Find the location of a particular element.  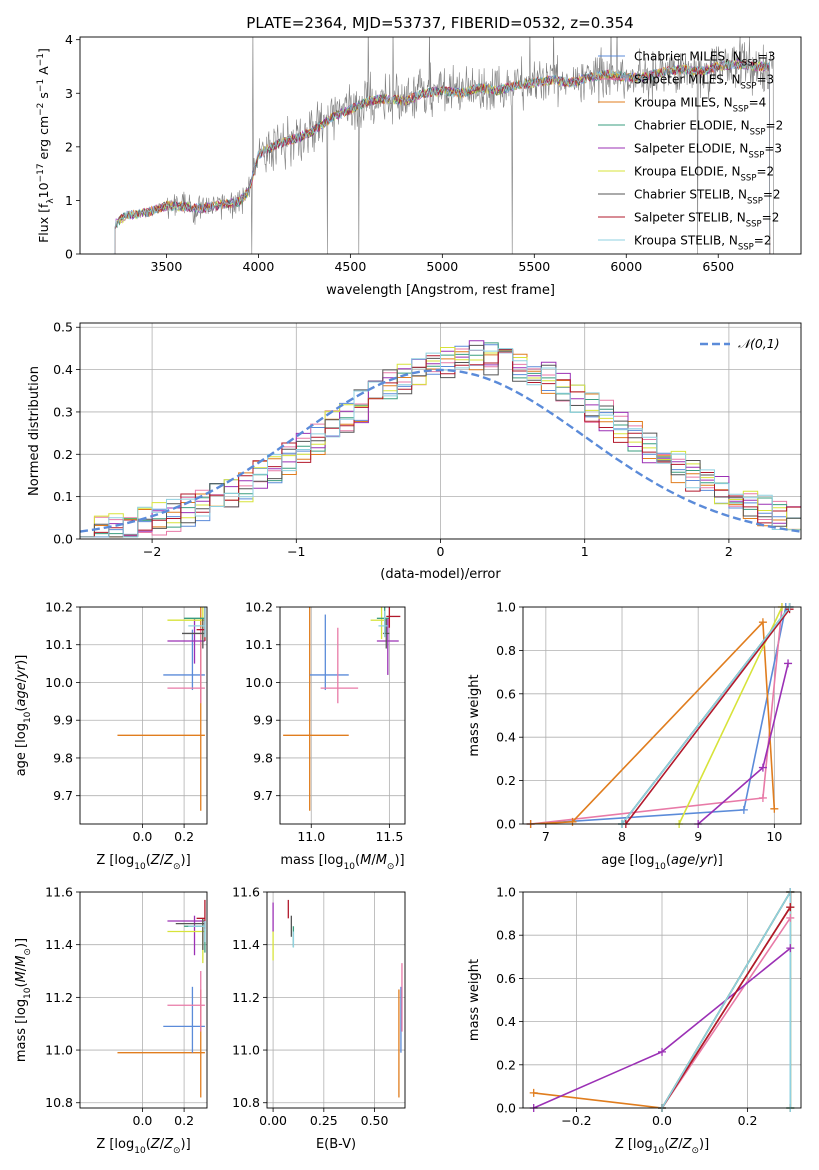

legend-entry-salpeter-elodie: Salpeter ELODIE, NSSP=3 is located at coordinates (708, 151).